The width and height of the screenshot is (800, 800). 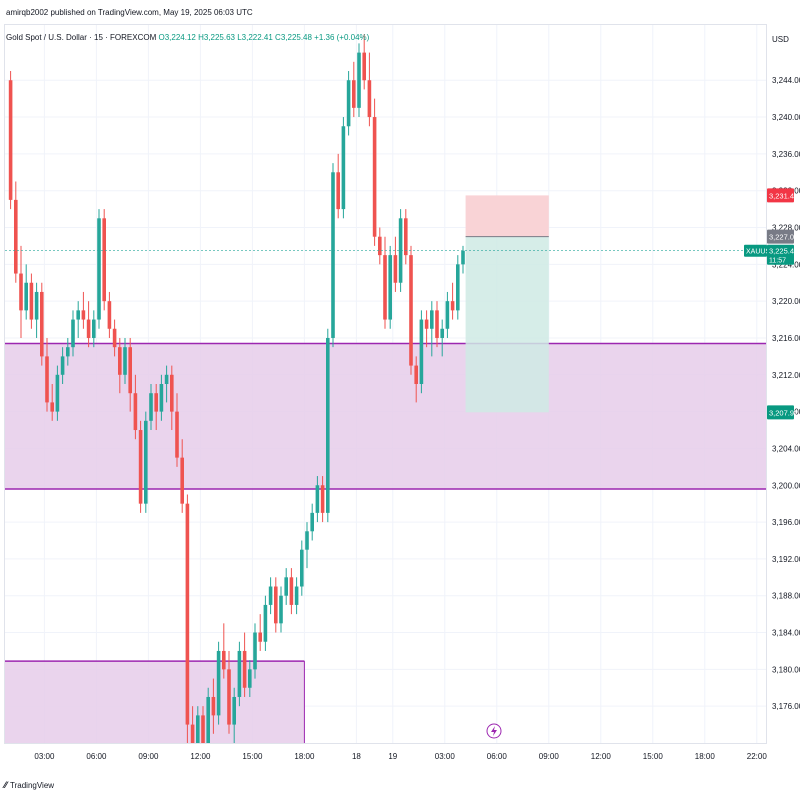 I want to click on footer-branding: ⁄⁄ TradingView, so click(x=29, y=785).